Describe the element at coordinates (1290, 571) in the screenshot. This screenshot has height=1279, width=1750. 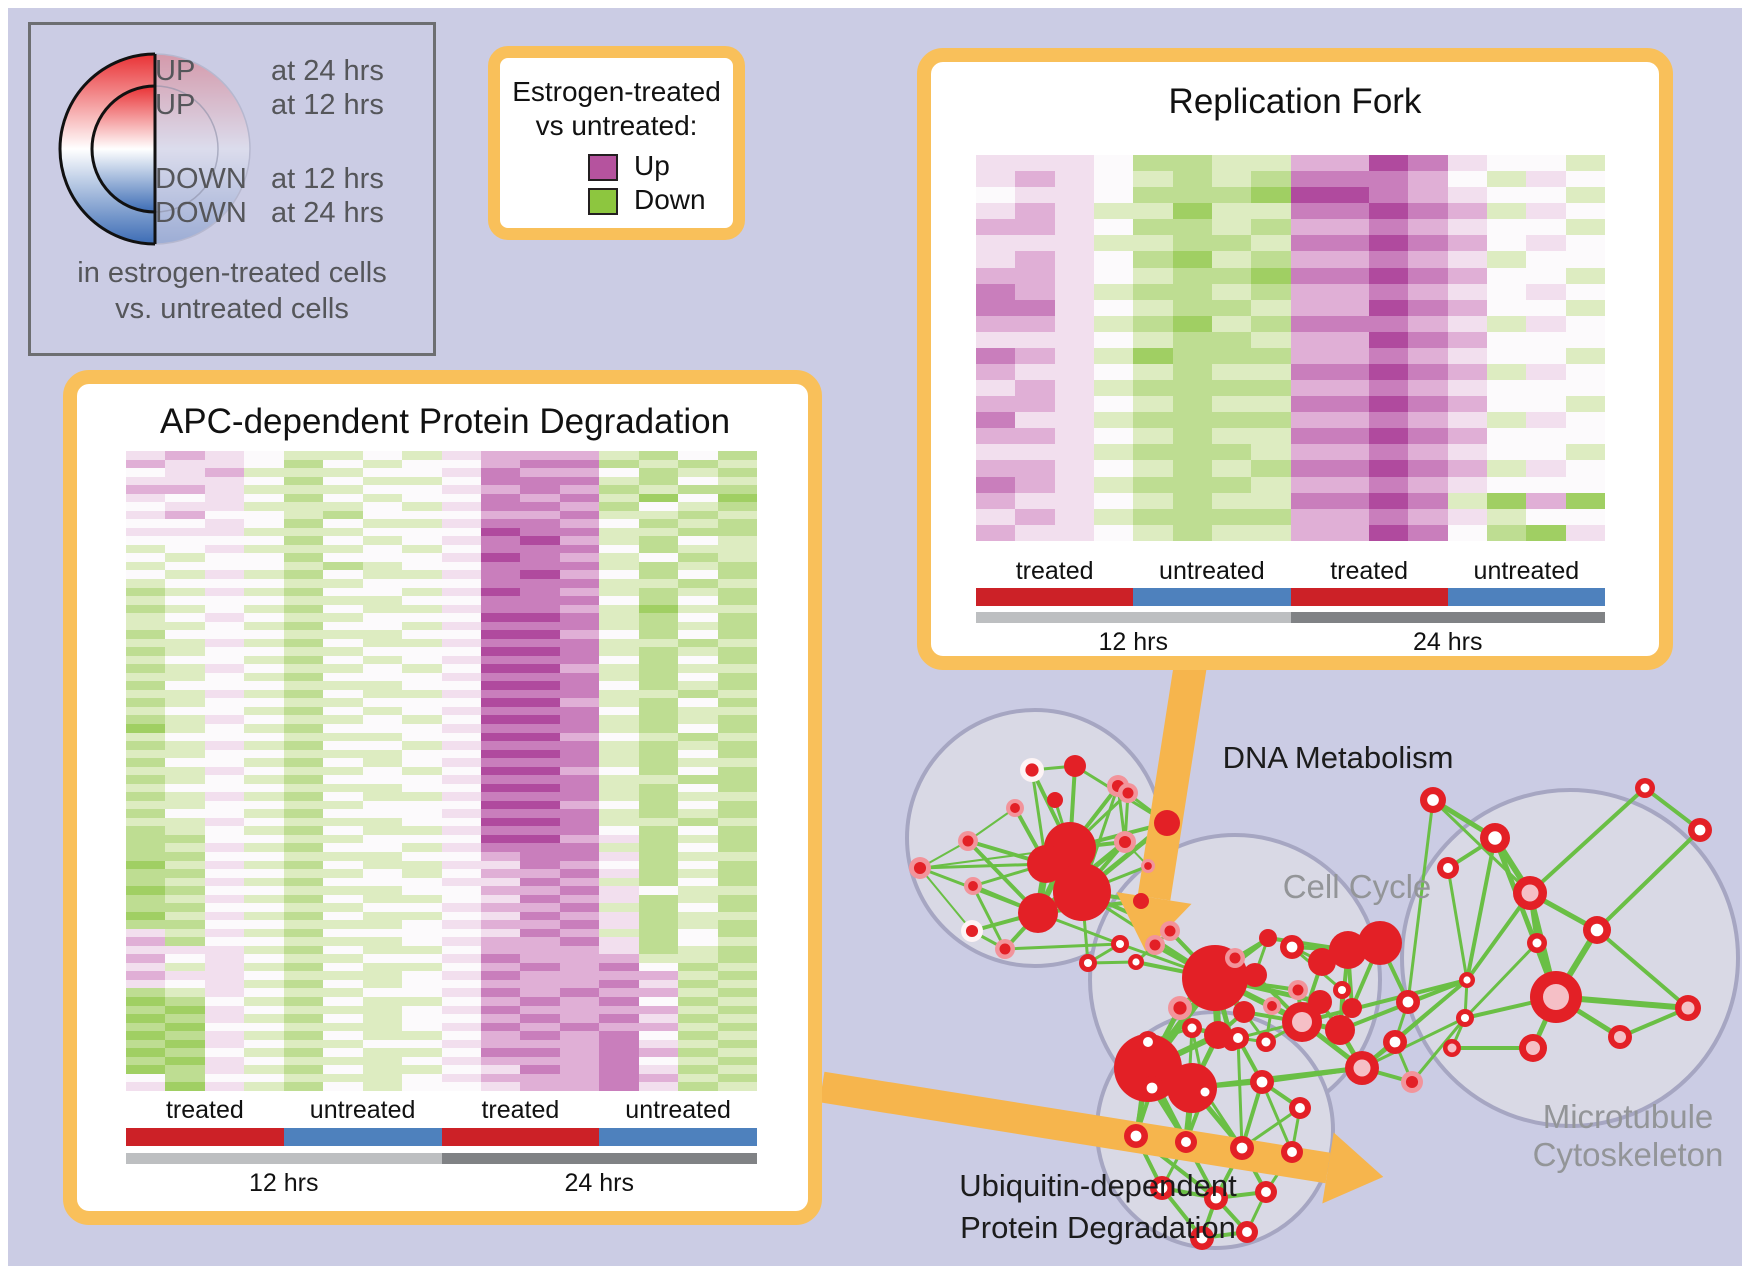
I see `rf-group-labels: treated untreated treated untreated` at that location.